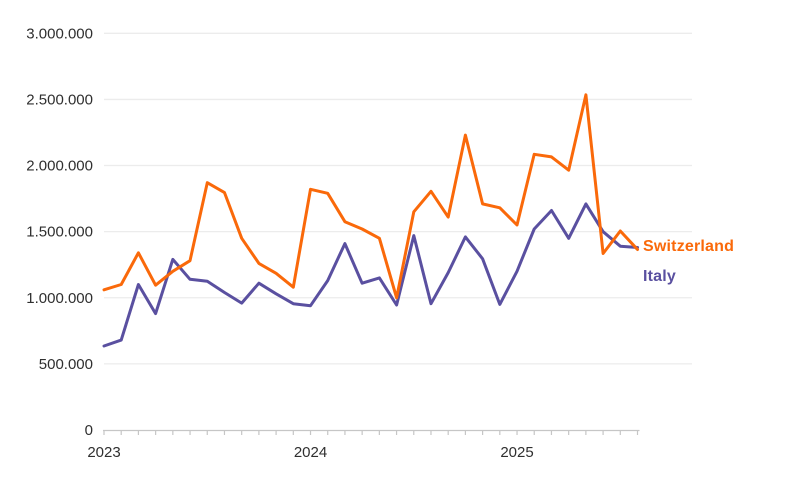 This screenshot has height=494, width=800. I want to click on y-tick-label: 0, so click(89, 430).